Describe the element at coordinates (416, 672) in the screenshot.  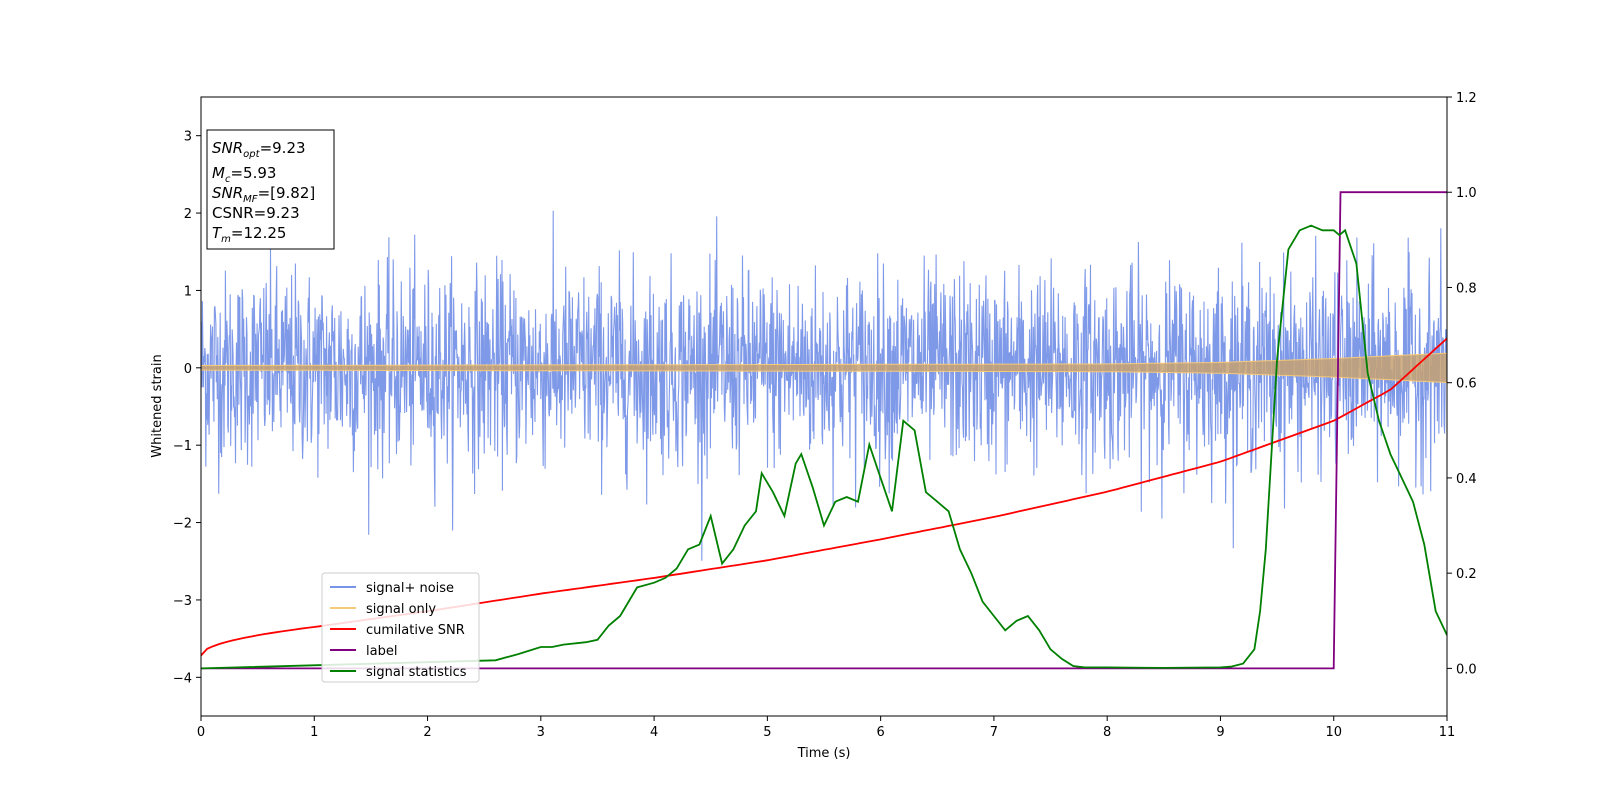
I see `legend-label: signal statistics` at that location.